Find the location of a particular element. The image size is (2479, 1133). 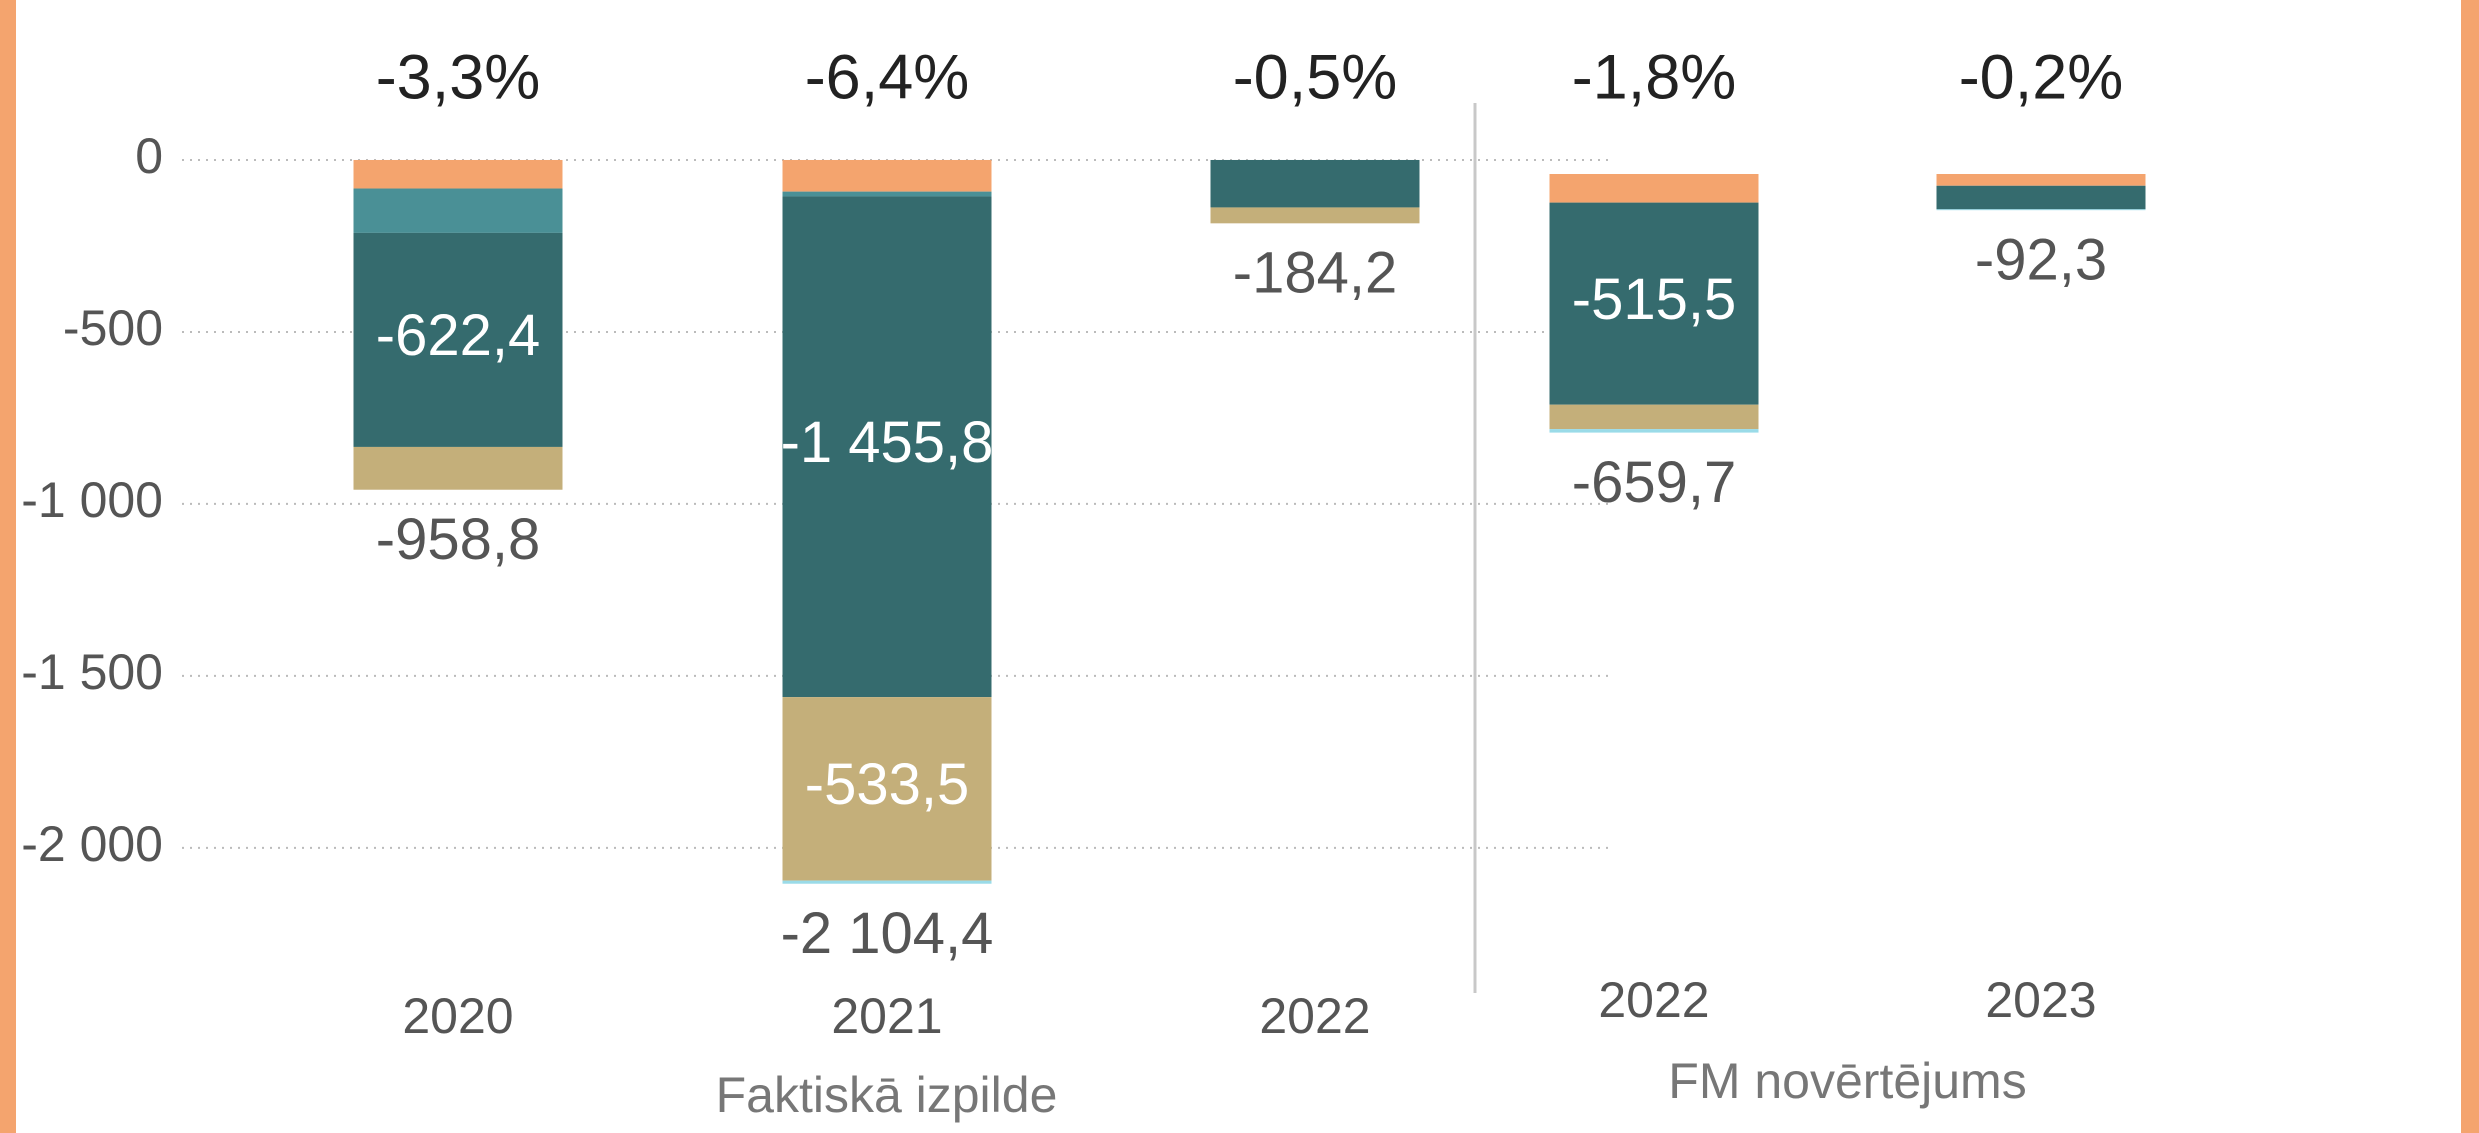

y-tick-label: -1 500 is located at coordinates (92, 672).